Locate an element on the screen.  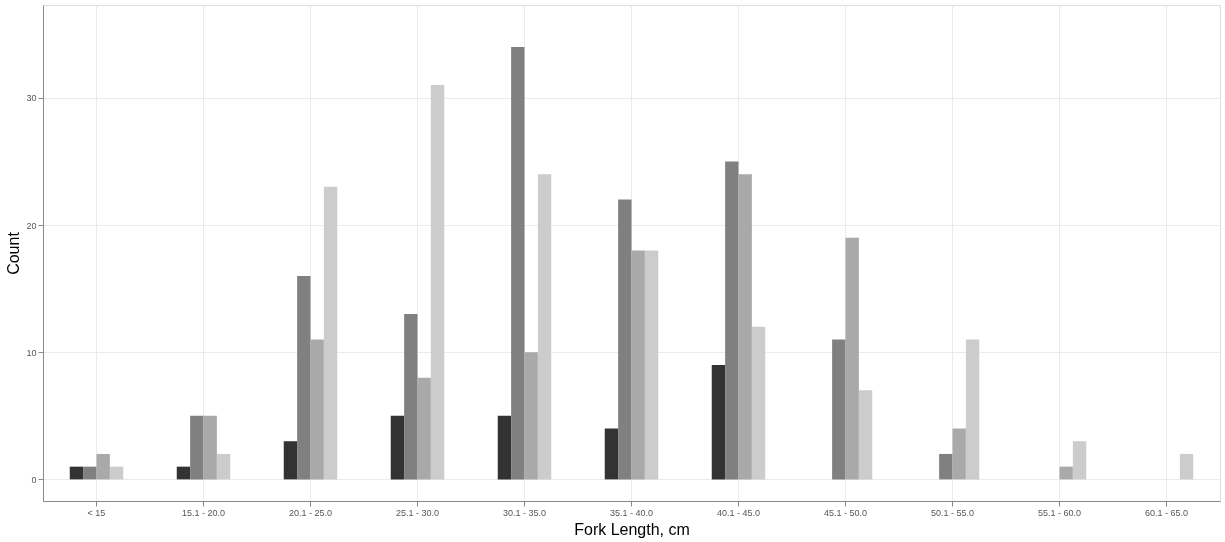
x-tick-label: 45.1 - 50.0 is located at coordinates (845, 512).